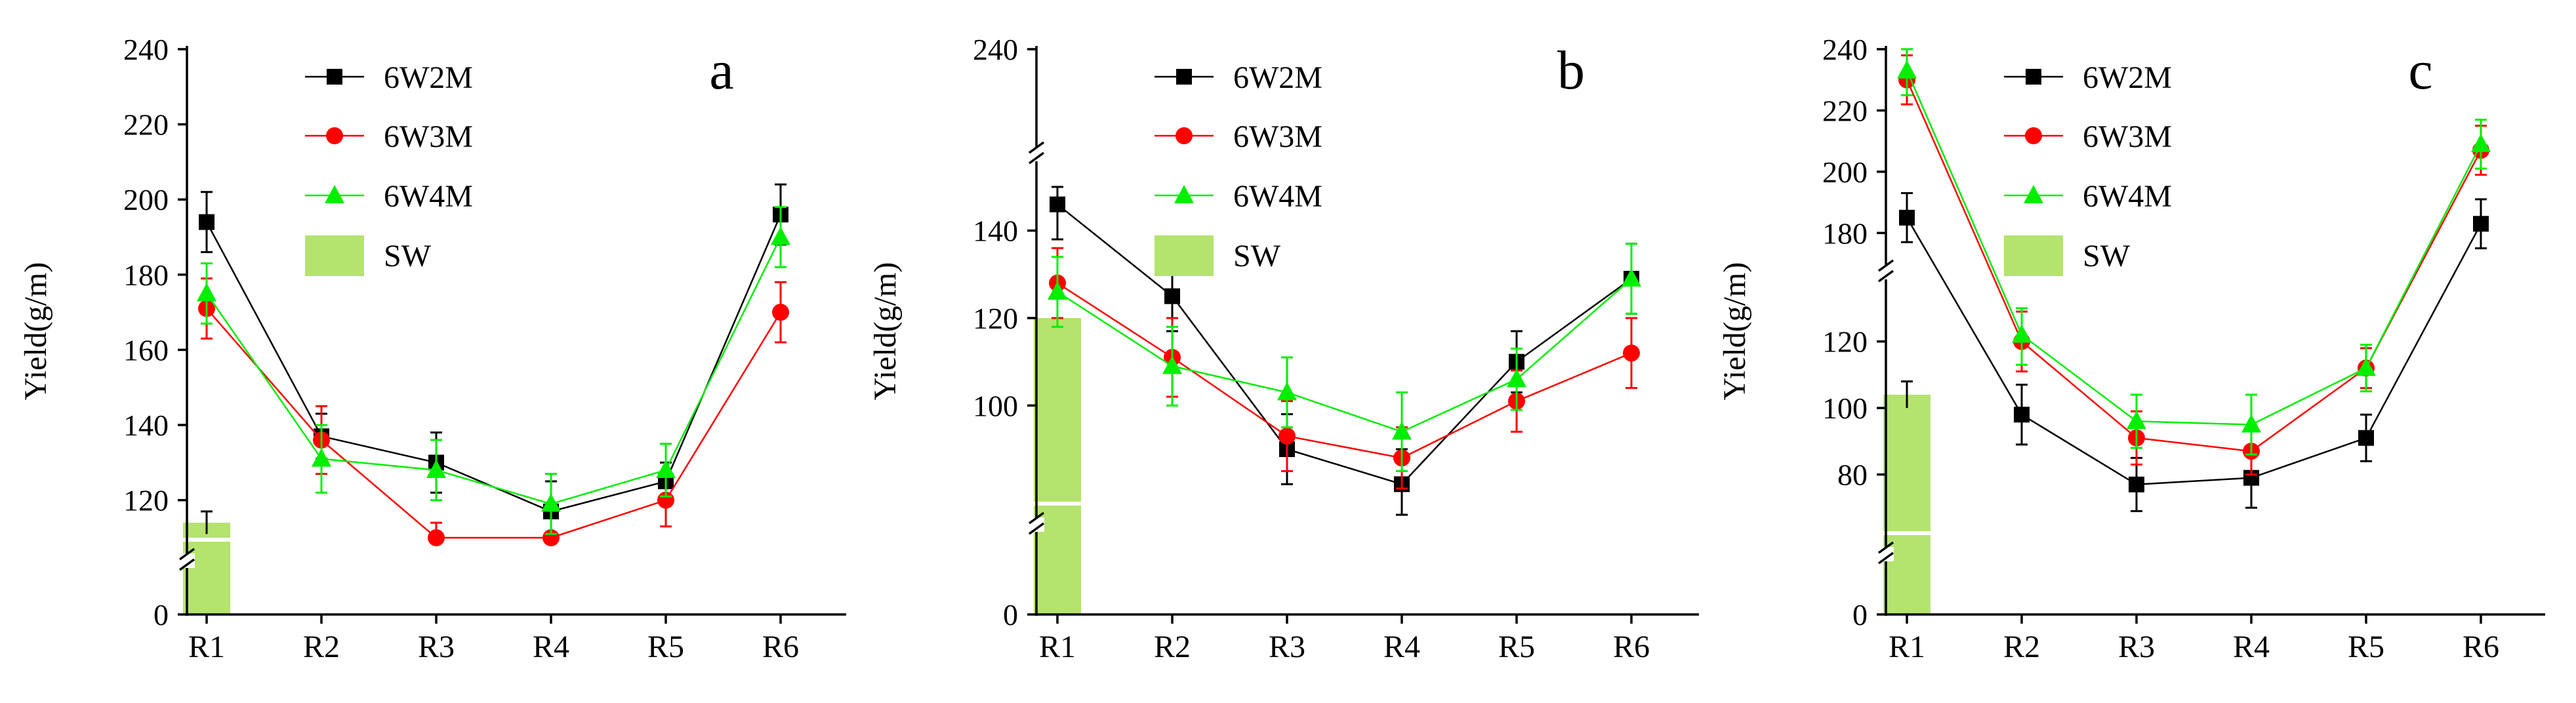 This screenshot has height=703, width=2576. What do you see at coordinates (1852, 475) in the screenshot?
I see `y-tick-label-80: 80` at bounding box center [1852, 475].